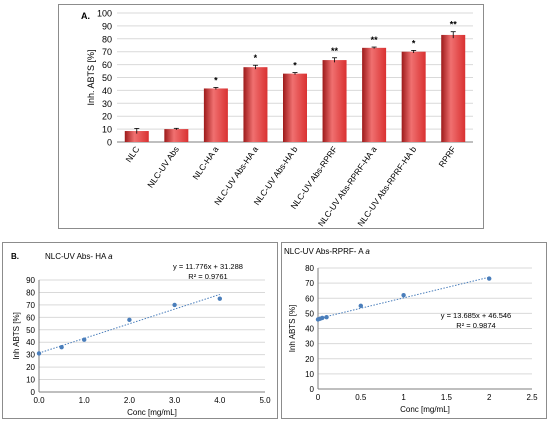 The width and height of the screenshot is (550, 423). What do you see at coordinates (318, 397) in the screenshot?
I see `x-tick-label: 0` at bounding box center [318, 397].